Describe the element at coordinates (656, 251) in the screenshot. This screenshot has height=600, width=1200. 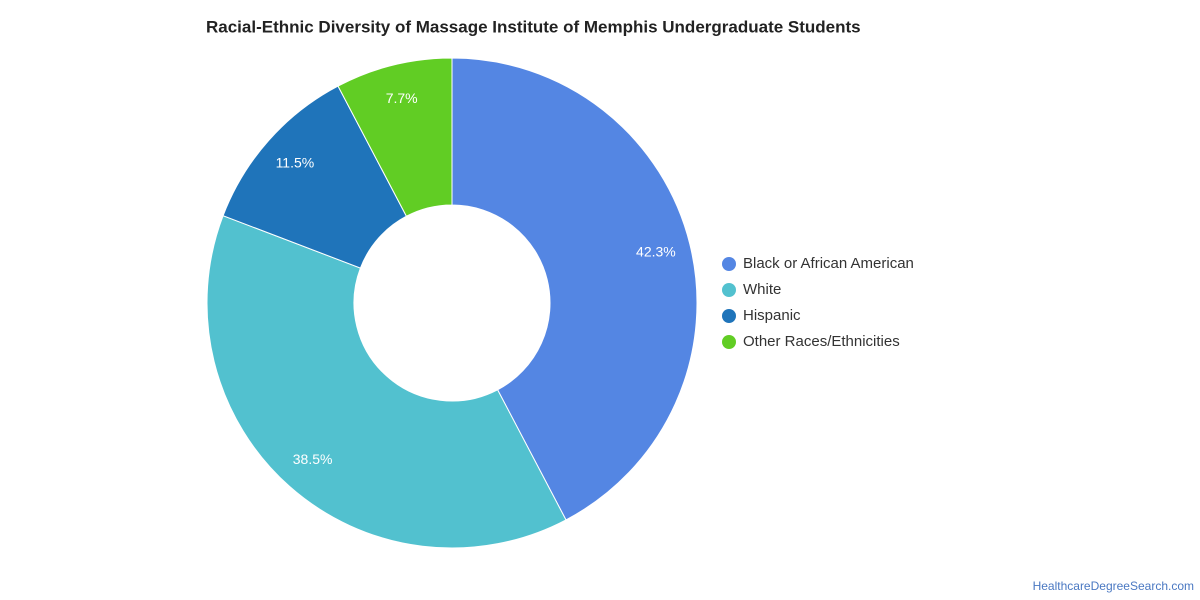
I see `data-label: 42.3%` at that location.